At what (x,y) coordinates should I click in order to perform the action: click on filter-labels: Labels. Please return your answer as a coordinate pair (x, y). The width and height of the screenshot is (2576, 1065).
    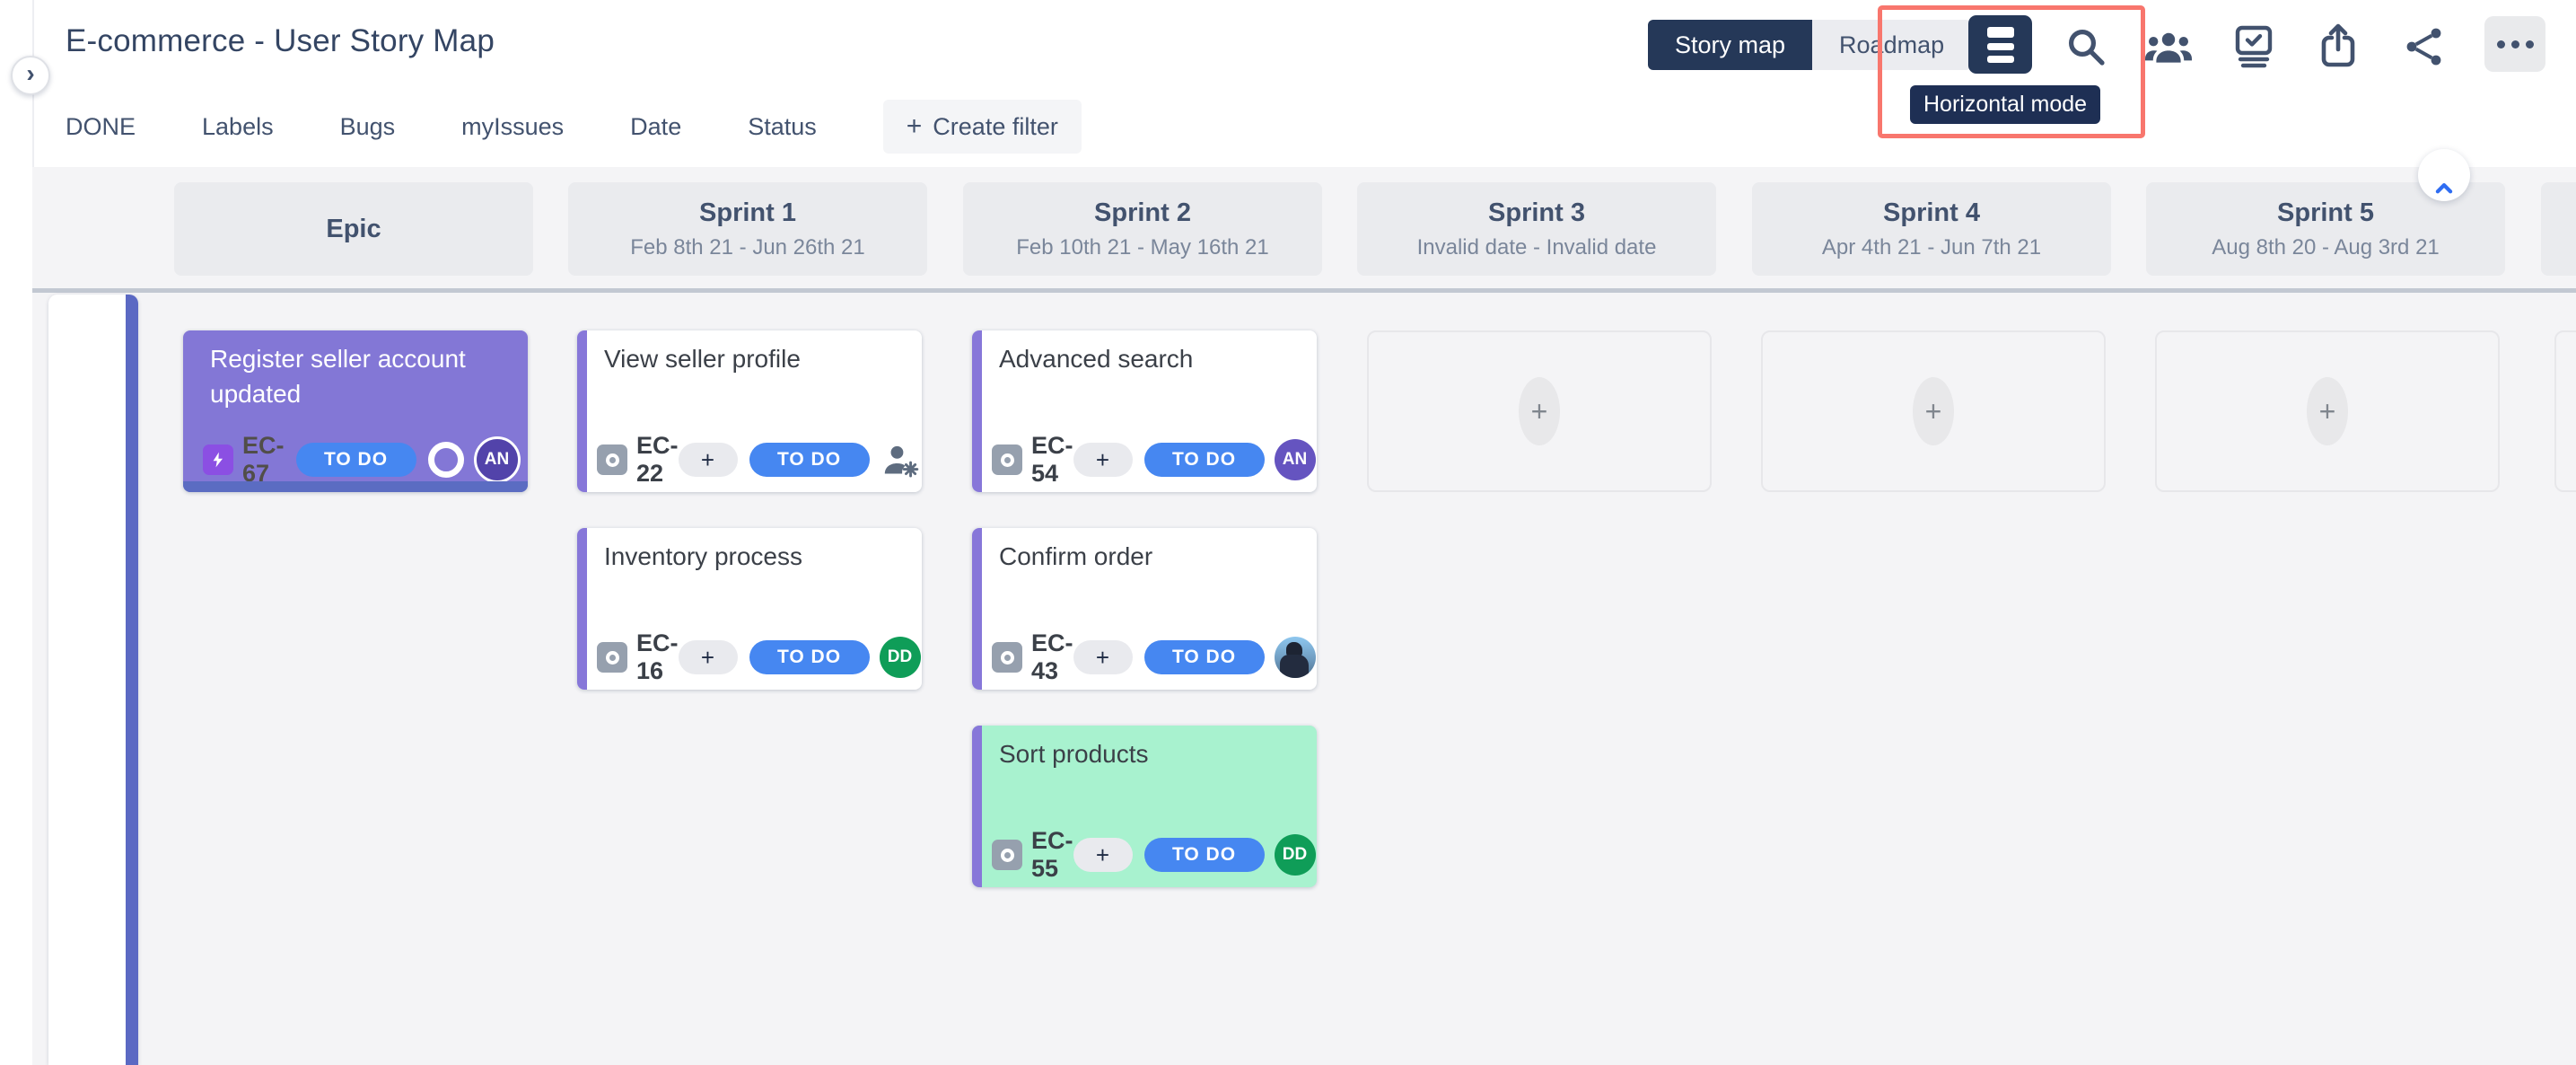
    Looking at the image, I should click on (238, 126).